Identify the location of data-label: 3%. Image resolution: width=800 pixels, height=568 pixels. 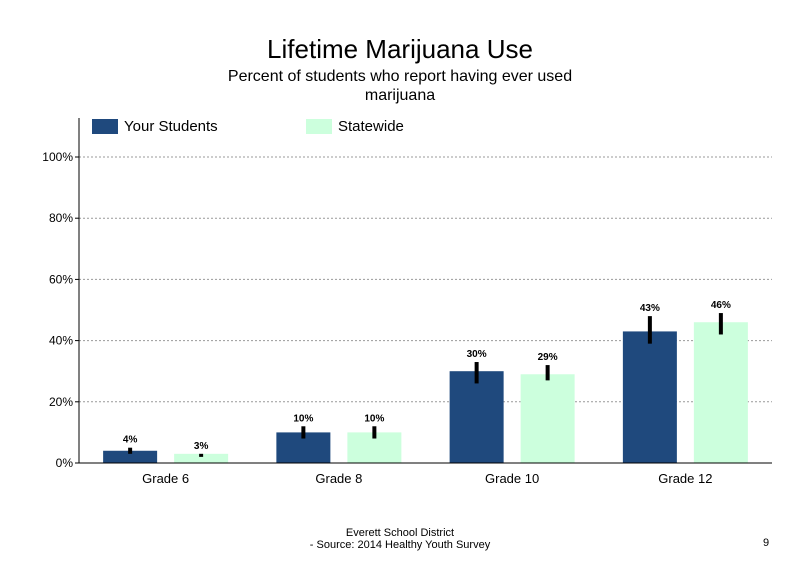
(201, 446).